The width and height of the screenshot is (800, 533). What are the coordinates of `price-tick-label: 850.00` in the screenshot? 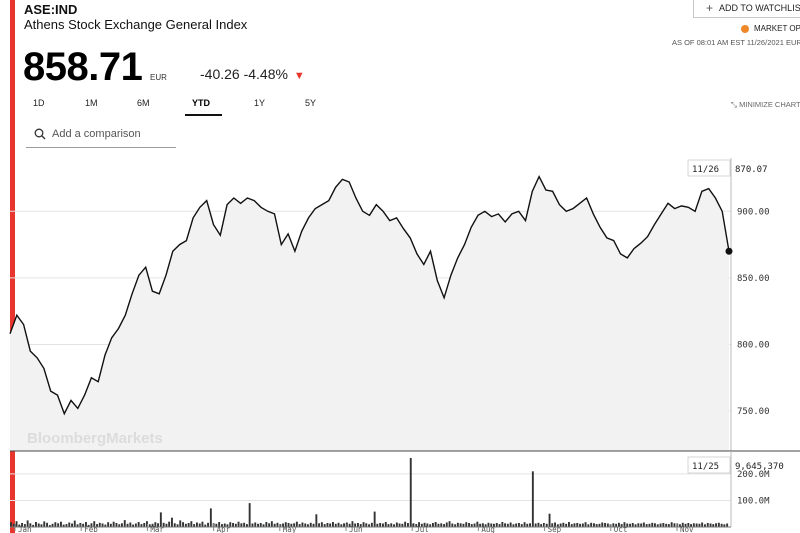 It's located at (753, 279).